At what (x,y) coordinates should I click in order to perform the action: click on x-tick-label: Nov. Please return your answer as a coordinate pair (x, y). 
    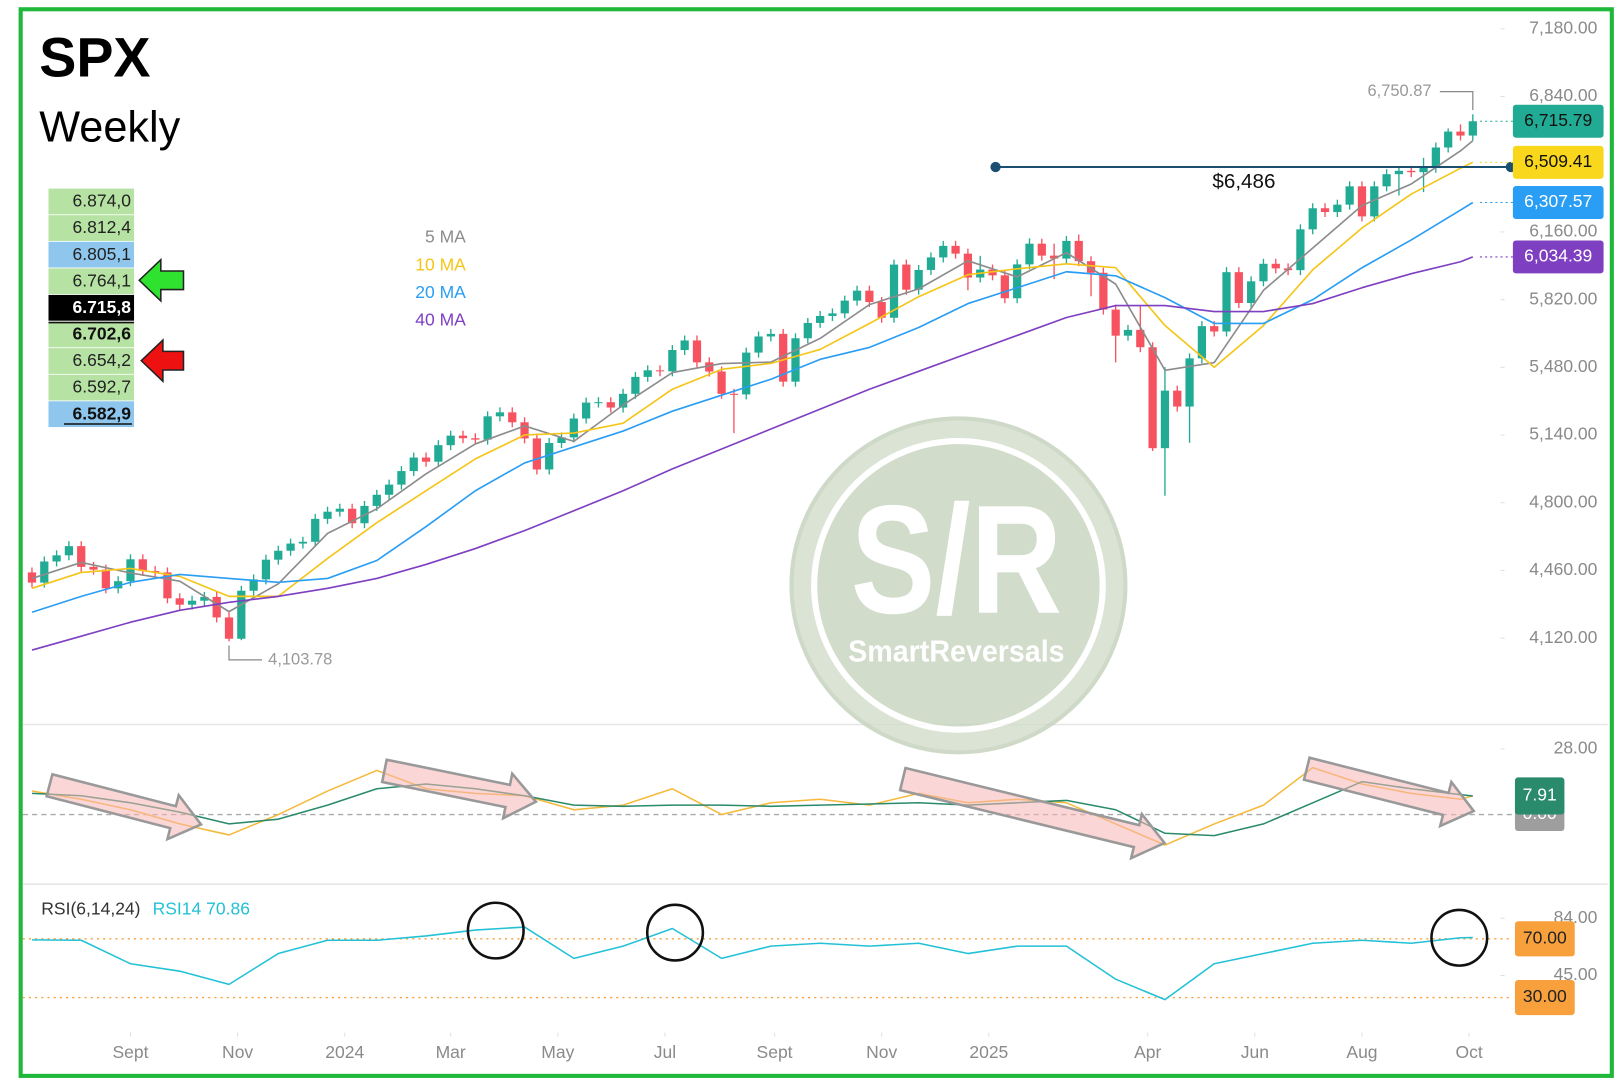
    Looking at the image, I should click on (237, 1052).